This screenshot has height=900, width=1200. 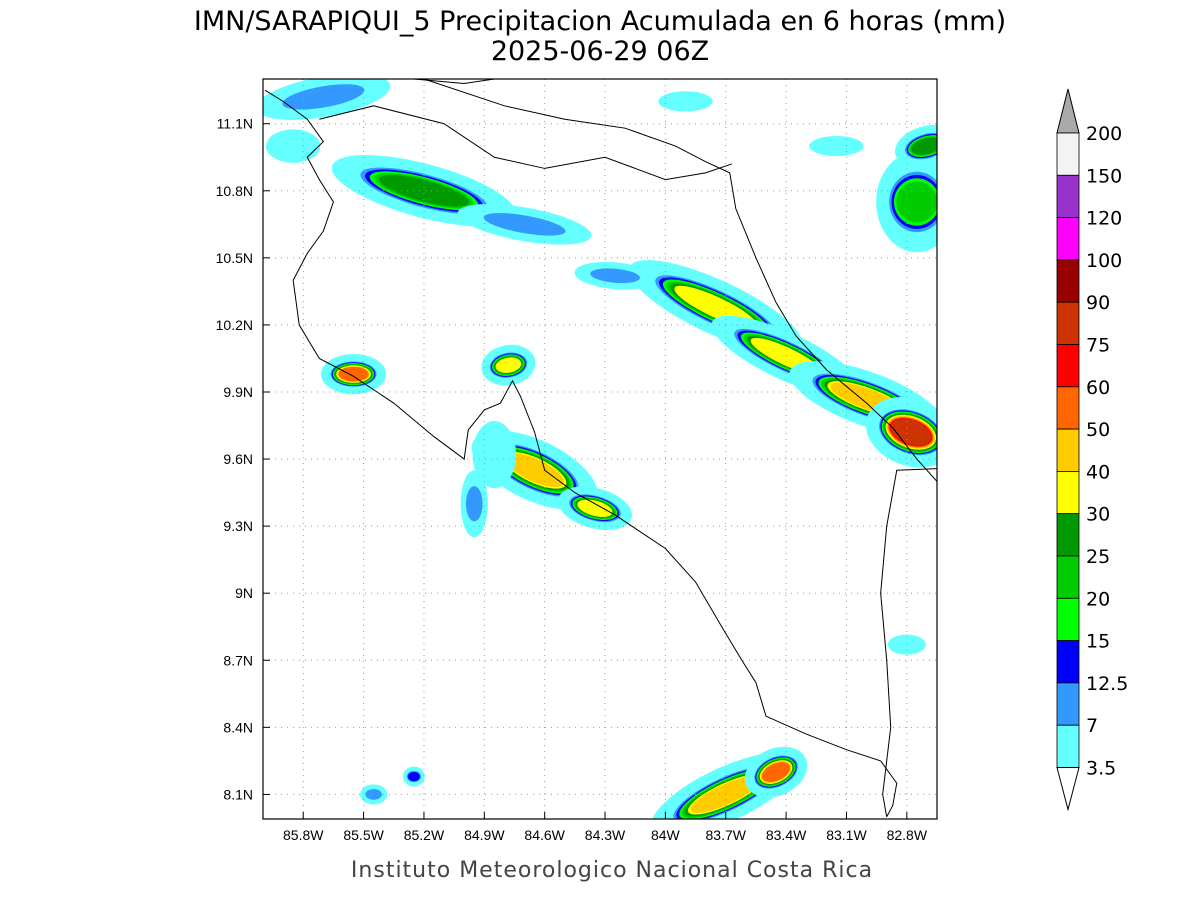 What do you see at coordinates (786, 835) in the screenshot?
I see `x-tick-label: 83.4W` at bounding box center [786, 835].